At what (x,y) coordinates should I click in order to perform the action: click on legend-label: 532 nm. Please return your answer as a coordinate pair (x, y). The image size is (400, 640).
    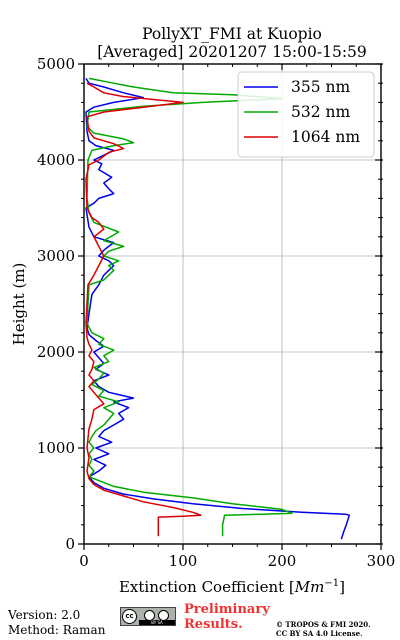
    Looking at the image, I should click on (320, 112).